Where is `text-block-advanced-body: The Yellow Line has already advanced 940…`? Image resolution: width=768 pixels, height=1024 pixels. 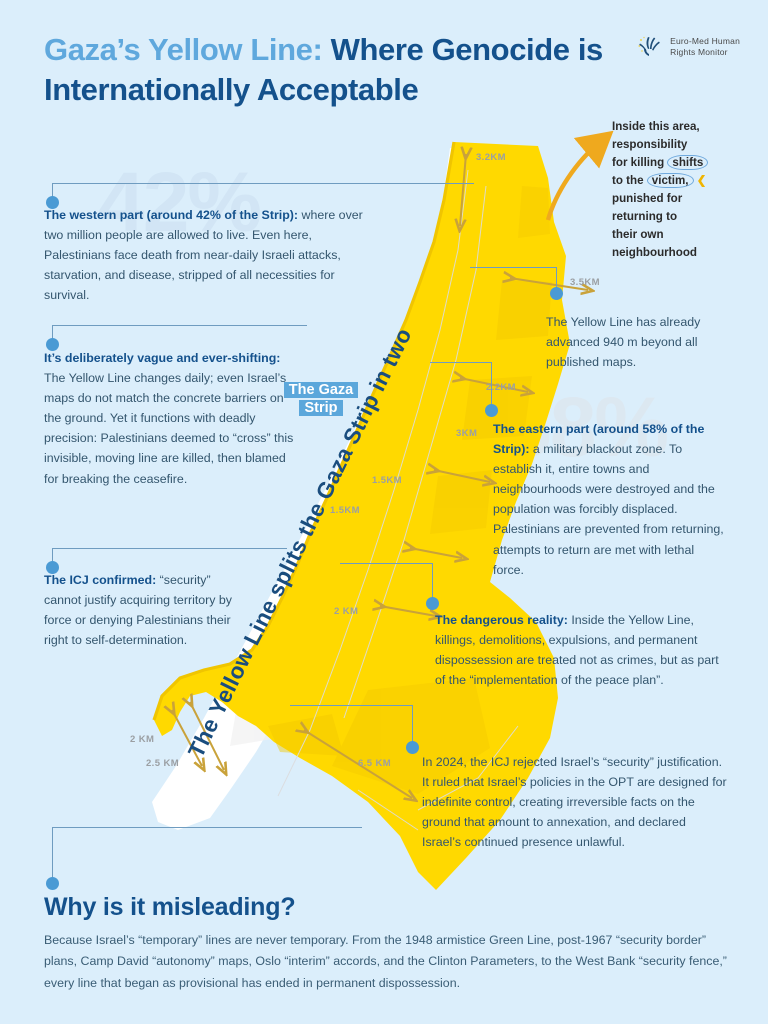 text-block-advanced-body: The Yellow Line has already advanced 940… is located at coordinates (623, 342).